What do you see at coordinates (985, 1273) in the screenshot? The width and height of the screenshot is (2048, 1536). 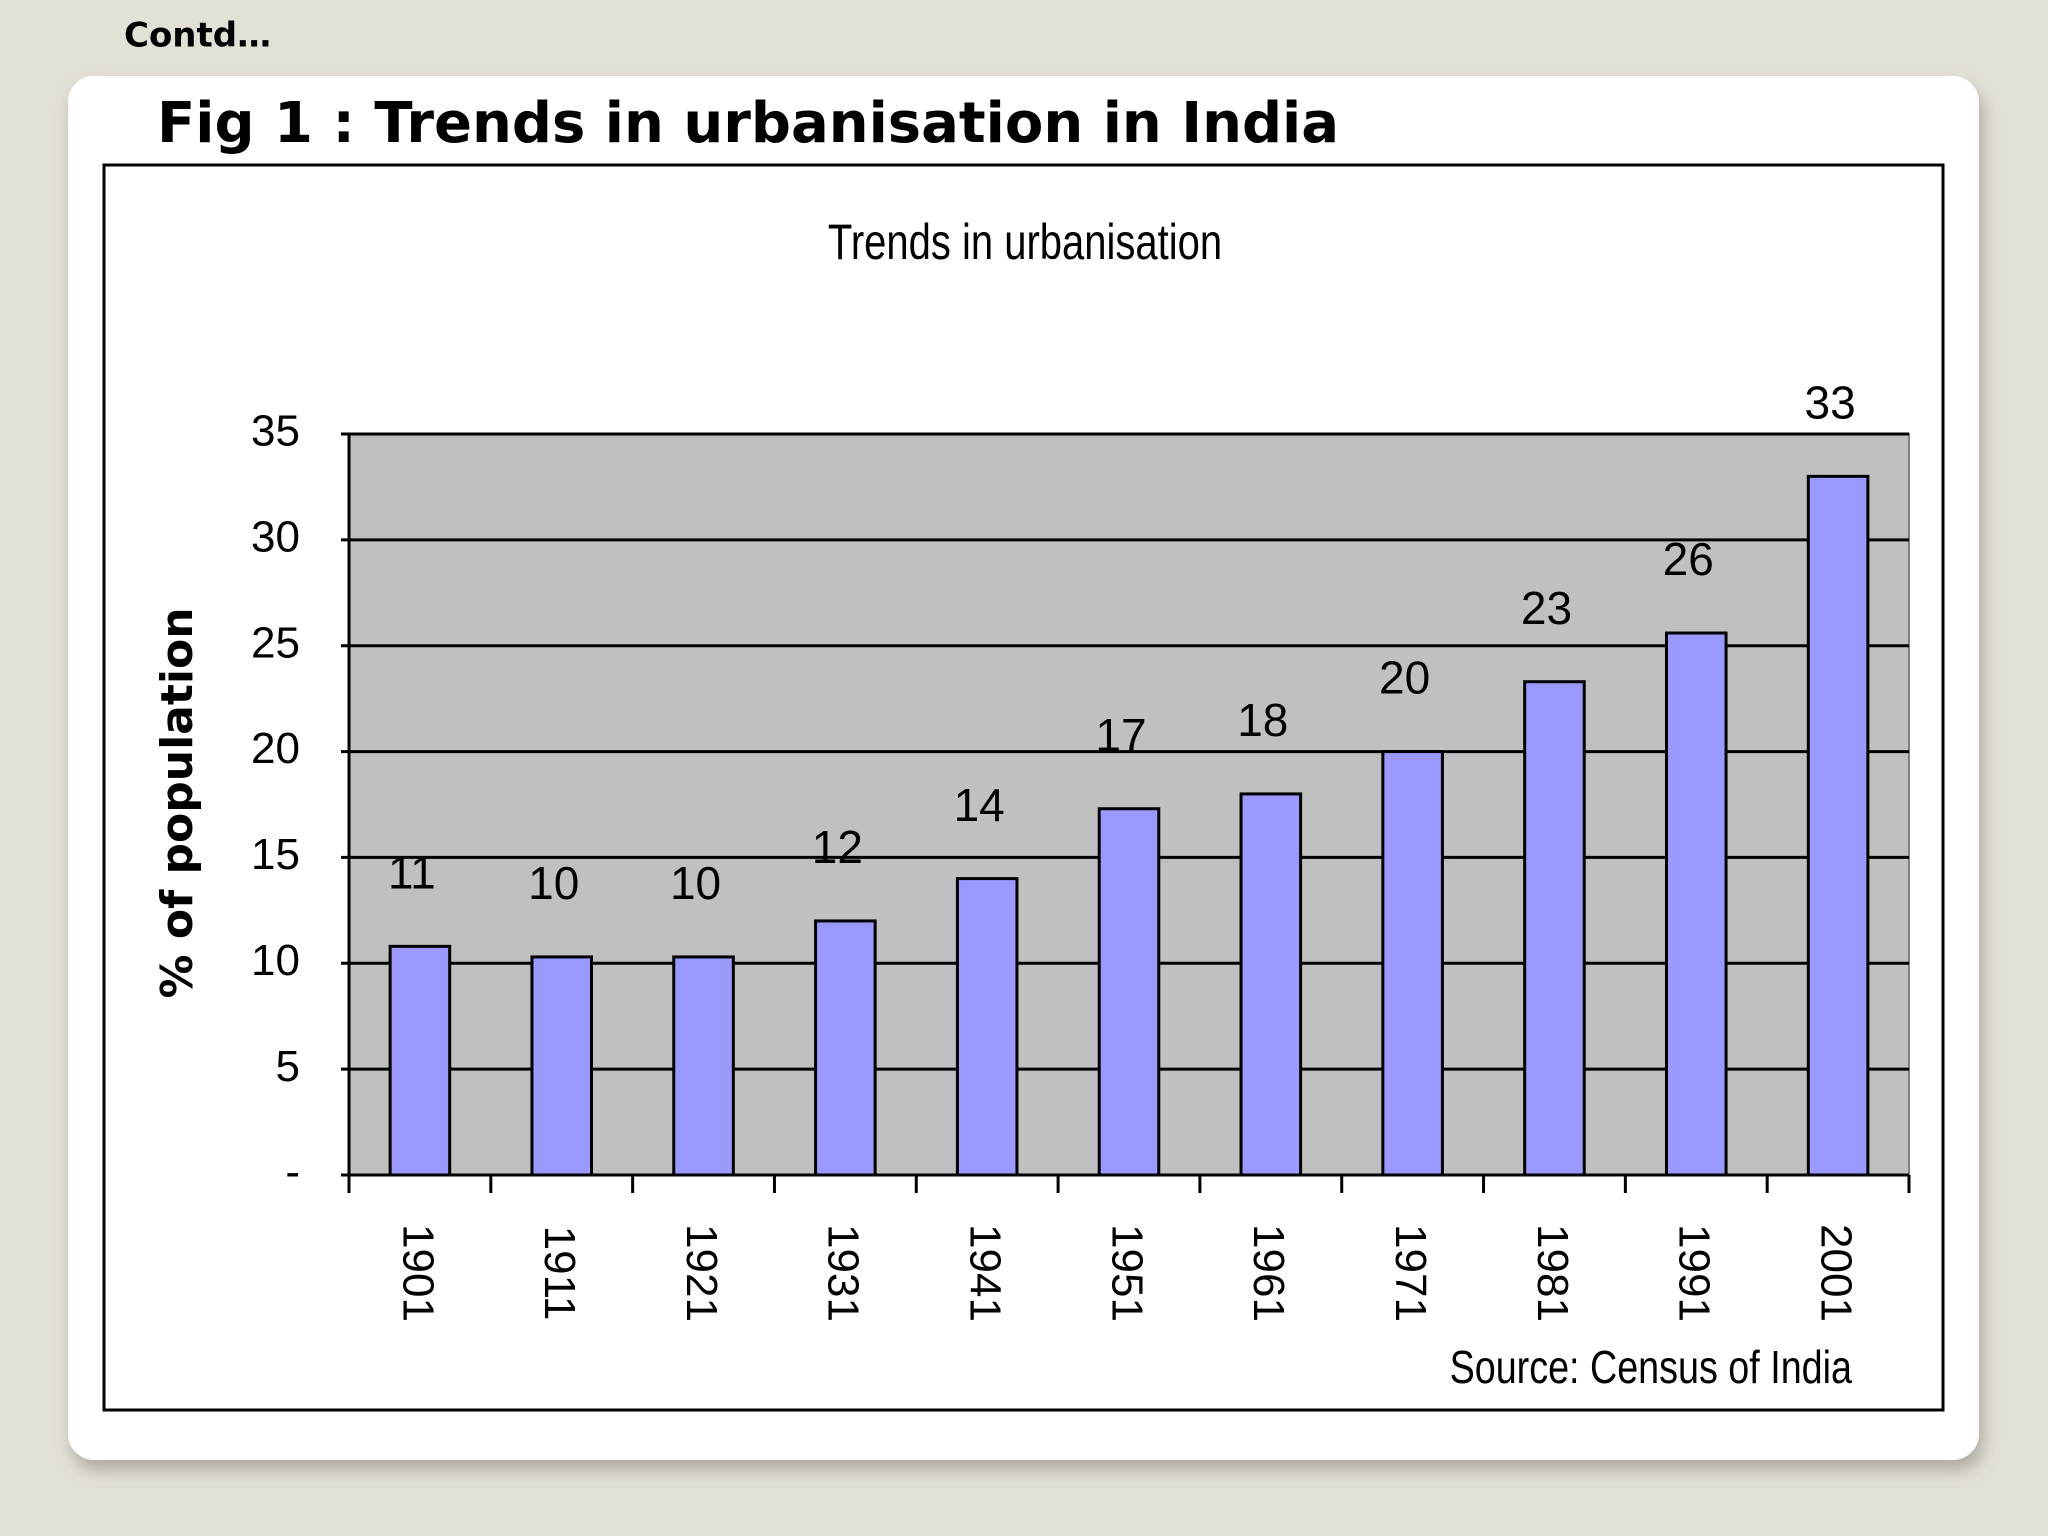 I see `x-tick-label: 1941` at bounding box center [985, 1273].